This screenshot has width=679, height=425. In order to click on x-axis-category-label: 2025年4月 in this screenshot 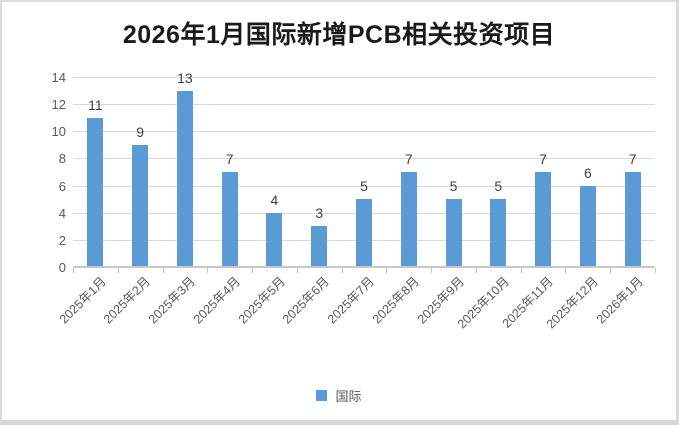, I will do `click(216, 300)`.